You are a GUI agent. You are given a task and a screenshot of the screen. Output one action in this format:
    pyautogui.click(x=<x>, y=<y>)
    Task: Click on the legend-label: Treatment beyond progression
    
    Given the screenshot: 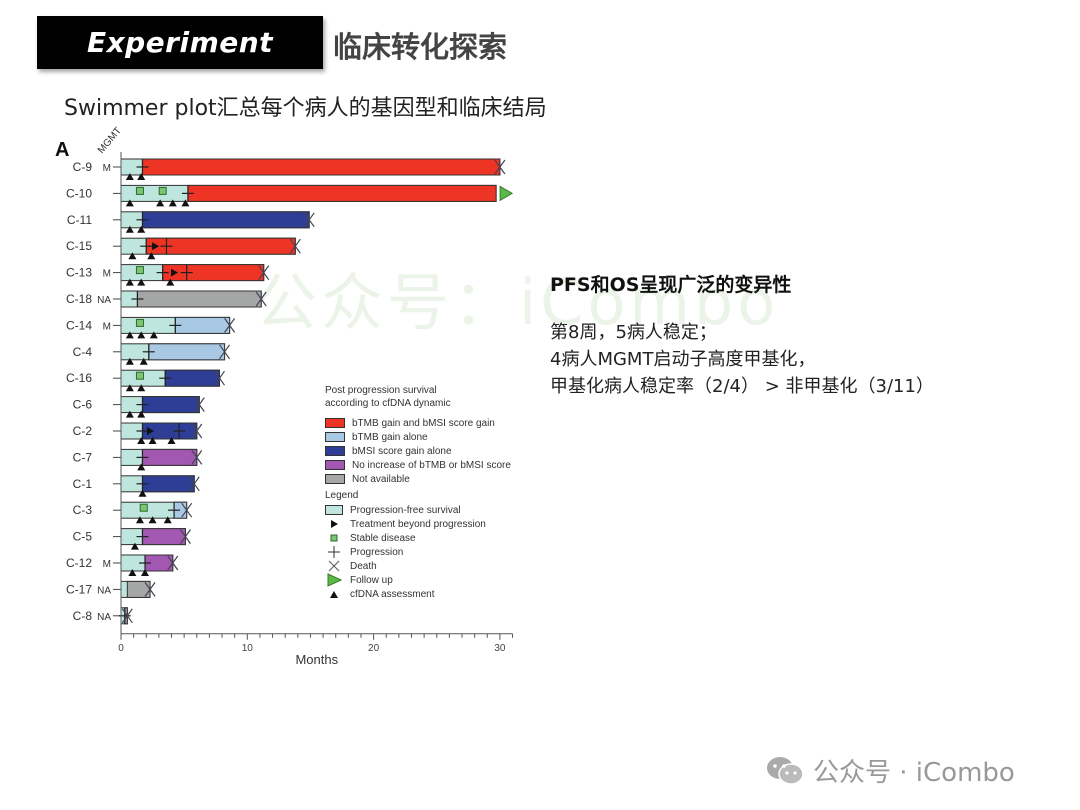 What is the action you would take?
    pyautogui.click(x=418, y=524)
    